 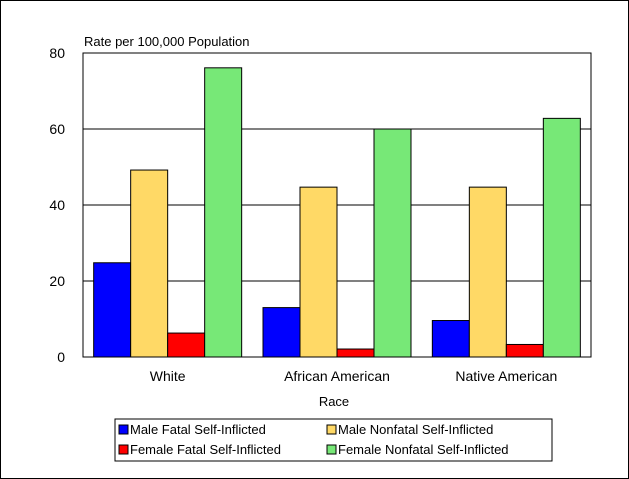 I want to click on y-axis-label: Rate per 100,000 Population, so click(x=167, y=41).